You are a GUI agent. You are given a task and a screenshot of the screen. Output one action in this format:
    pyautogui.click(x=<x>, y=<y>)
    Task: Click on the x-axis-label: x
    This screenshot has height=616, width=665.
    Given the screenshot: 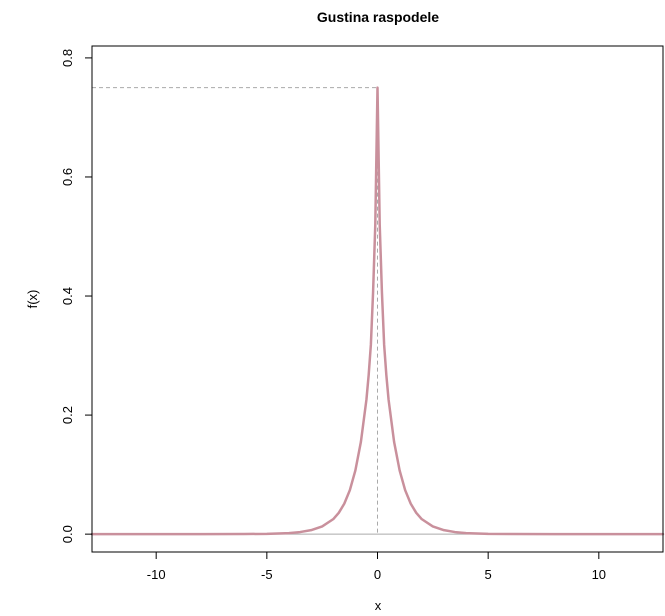 What is the action you would take?
    pyautogui.click(x=378, y=605)
    